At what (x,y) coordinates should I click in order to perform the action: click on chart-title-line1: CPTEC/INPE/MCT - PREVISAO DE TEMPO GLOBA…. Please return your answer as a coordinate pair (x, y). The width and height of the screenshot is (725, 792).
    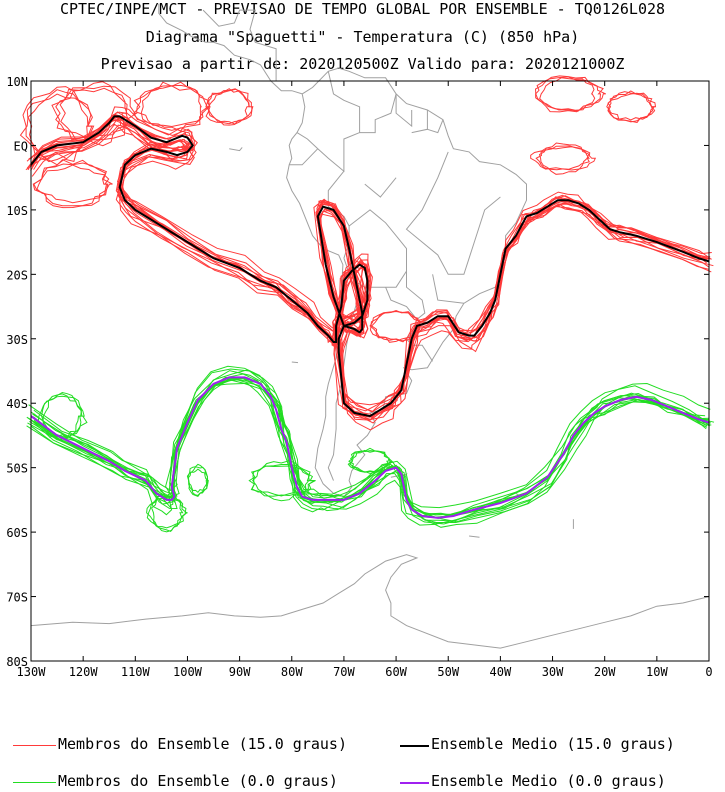
    Looking at the image, I should click on (362, 9).